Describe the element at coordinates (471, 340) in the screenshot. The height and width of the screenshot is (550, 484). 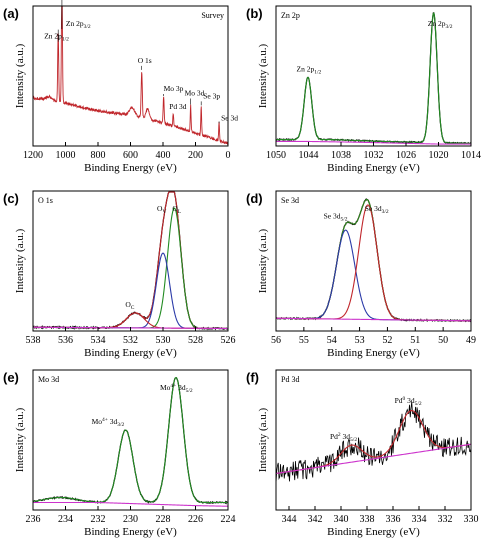
I see `x-tick-label: 49` at that location.